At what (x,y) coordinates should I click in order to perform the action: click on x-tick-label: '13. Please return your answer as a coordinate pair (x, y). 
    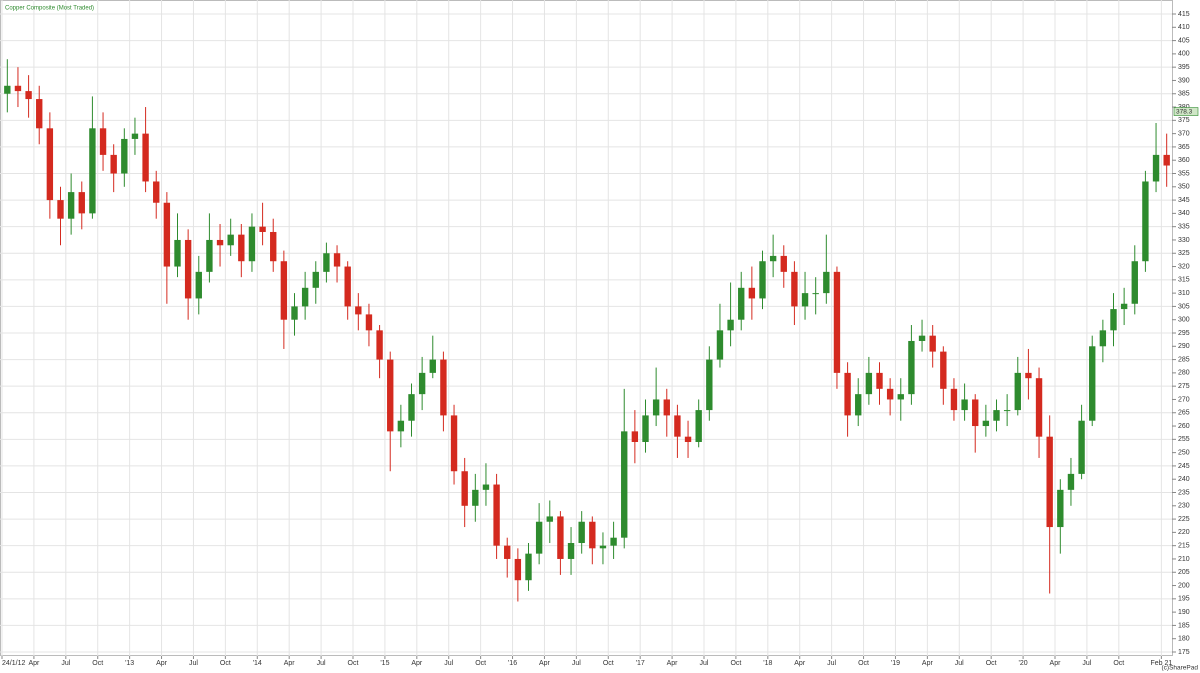
    Looking at the image, I should click on (129, 663).